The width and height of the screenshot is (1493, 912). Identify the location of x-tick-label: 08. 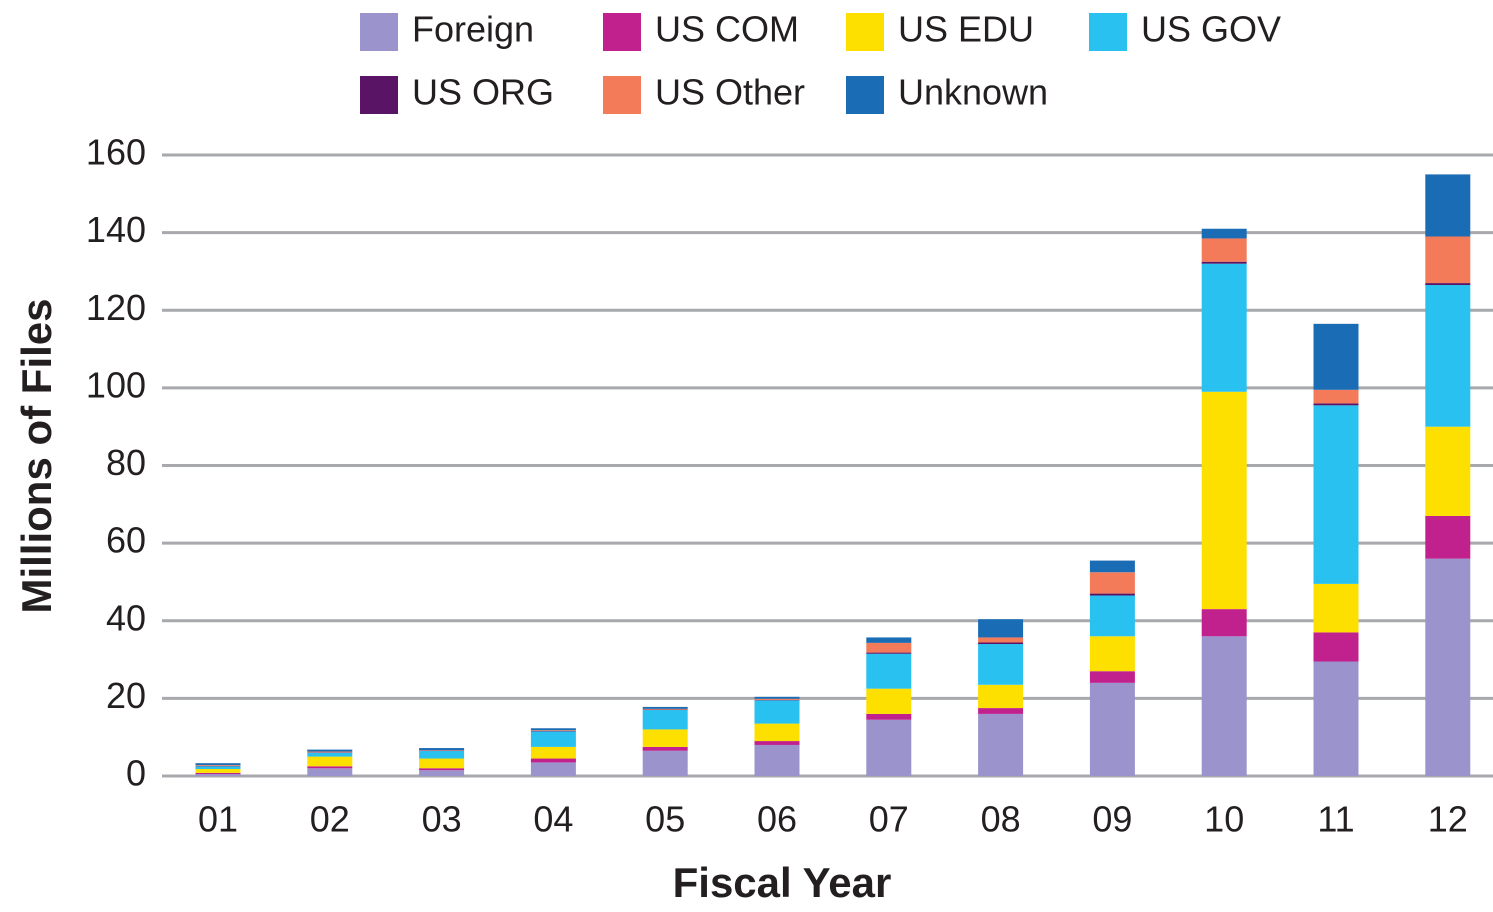
(1001, 819).